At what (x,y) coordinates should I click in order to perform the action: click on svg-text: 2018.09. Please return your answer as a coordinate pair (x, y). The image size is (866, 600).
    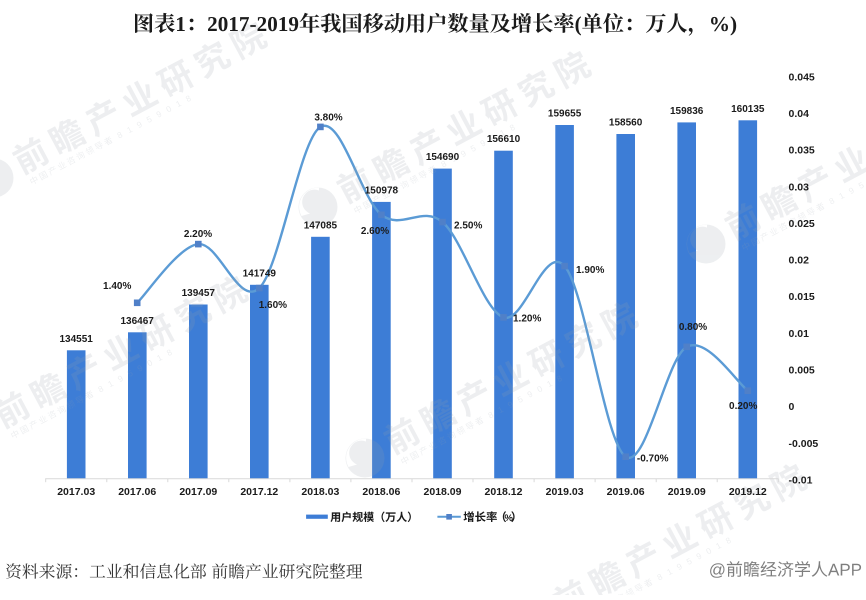
    Looking at the image, I should click on (443, 492).